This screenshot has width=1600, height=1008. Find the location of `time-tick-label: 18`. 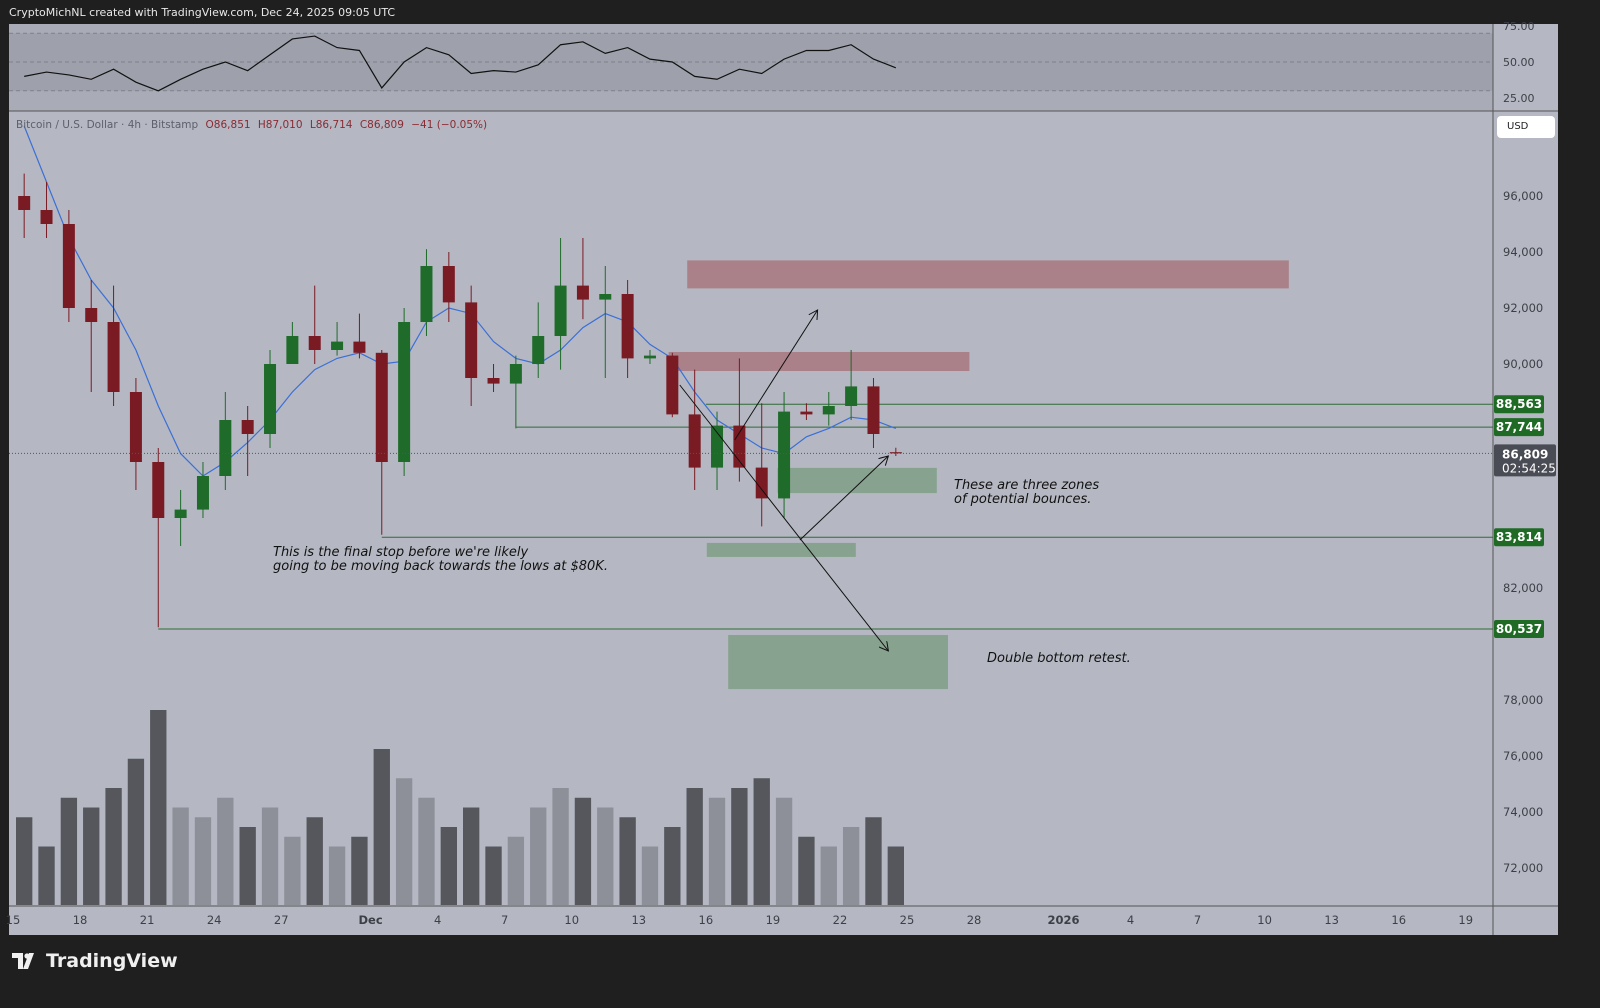

time-tick-label: 18 is located at coordinates (80, 920).